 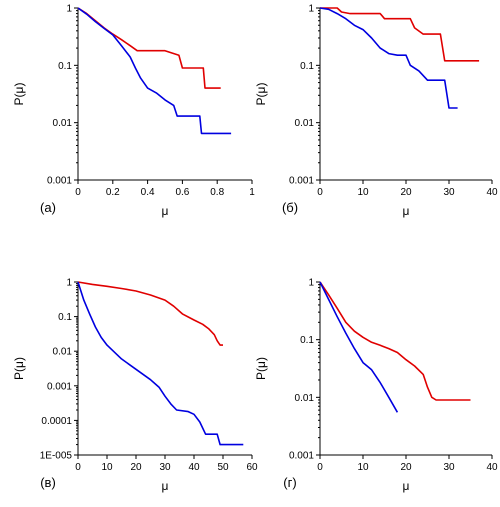 I want to click on x-tick-label: 0.2, so click(x=113, y=192).